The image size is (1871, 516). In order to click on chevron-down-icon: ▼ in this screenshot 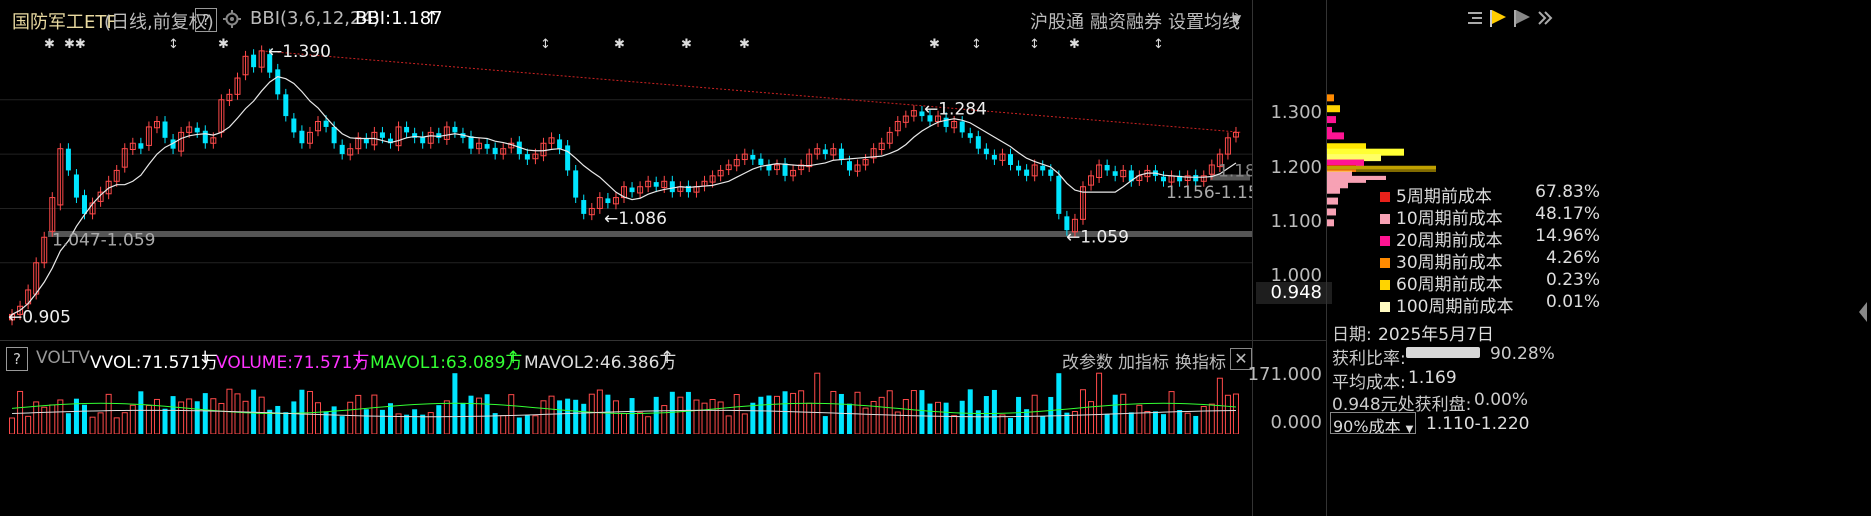, I will do `click(1237, 19)`.